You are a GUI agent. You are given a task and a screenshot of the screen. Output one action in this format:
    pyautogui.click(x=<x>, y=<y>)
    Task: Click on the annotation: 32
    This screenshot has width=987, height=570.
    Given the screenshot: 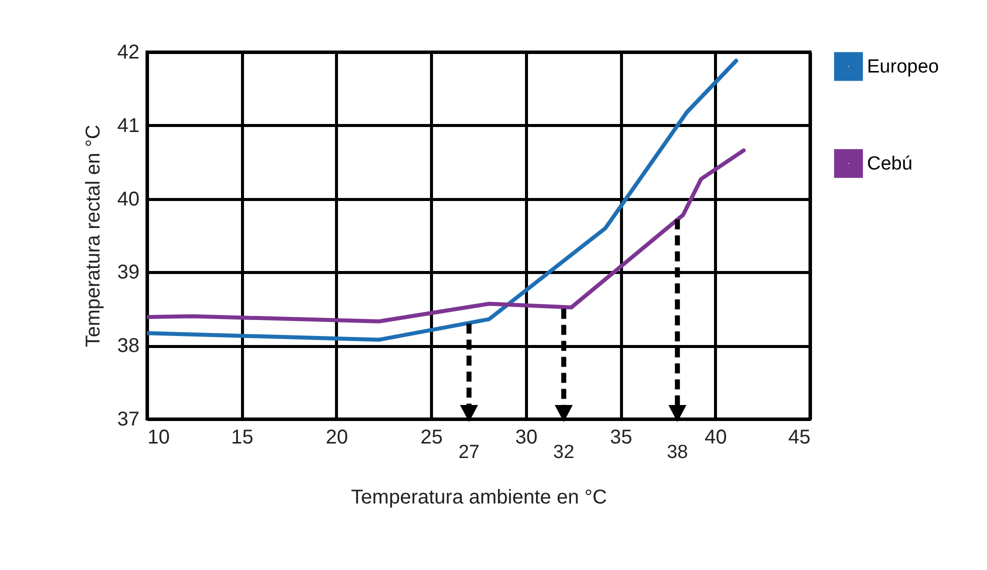 What is the action you would take?
    pyautogui.click(x=563, y=452)
    